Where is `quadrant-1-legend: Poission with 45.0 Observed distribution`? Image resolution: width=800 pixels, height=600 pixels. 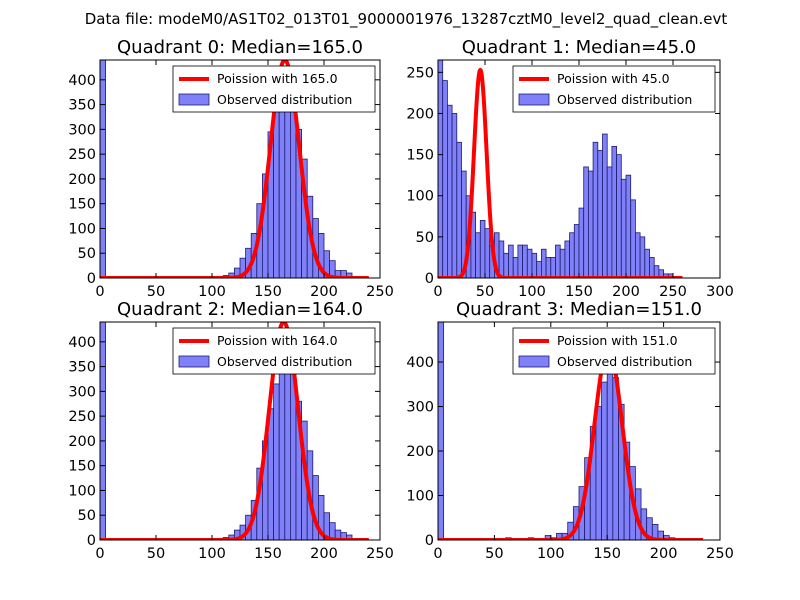
quadrant-1-legend: Poission with 45.0 Observed distribution is located at coordinates (614, 89).